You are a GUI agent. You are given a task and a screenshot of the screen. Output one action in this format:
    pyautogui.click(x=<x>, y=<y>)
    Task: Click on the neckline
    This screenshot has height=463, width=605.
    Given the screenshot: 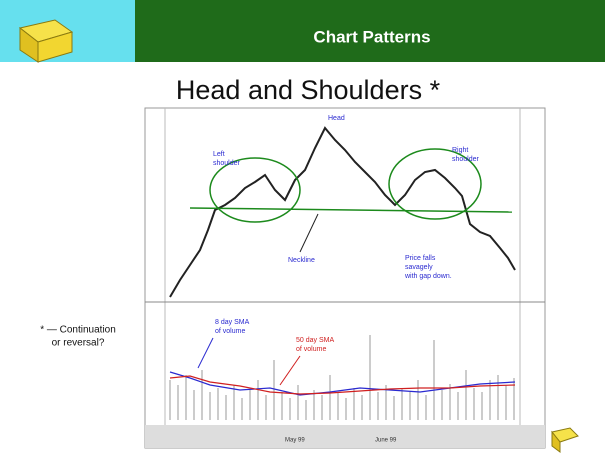 What is the action you would take?
    pyautogui.click(x=351, y=210)
    